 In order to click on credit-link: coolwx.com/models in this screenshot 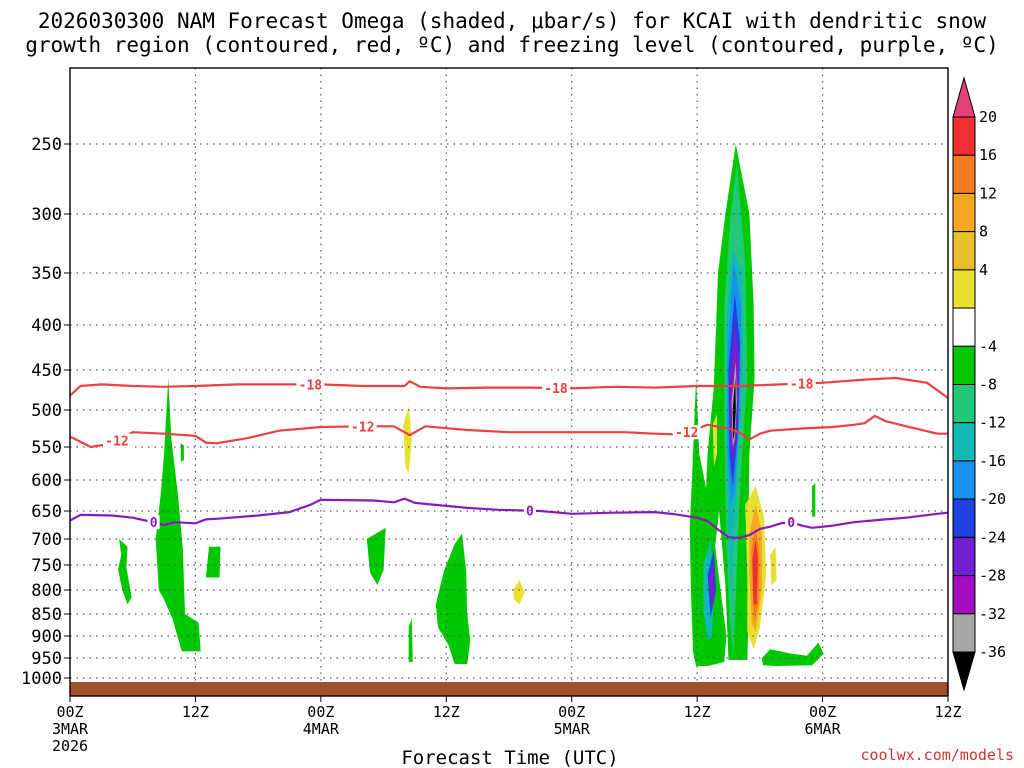, I will do `click(937, 755)`.